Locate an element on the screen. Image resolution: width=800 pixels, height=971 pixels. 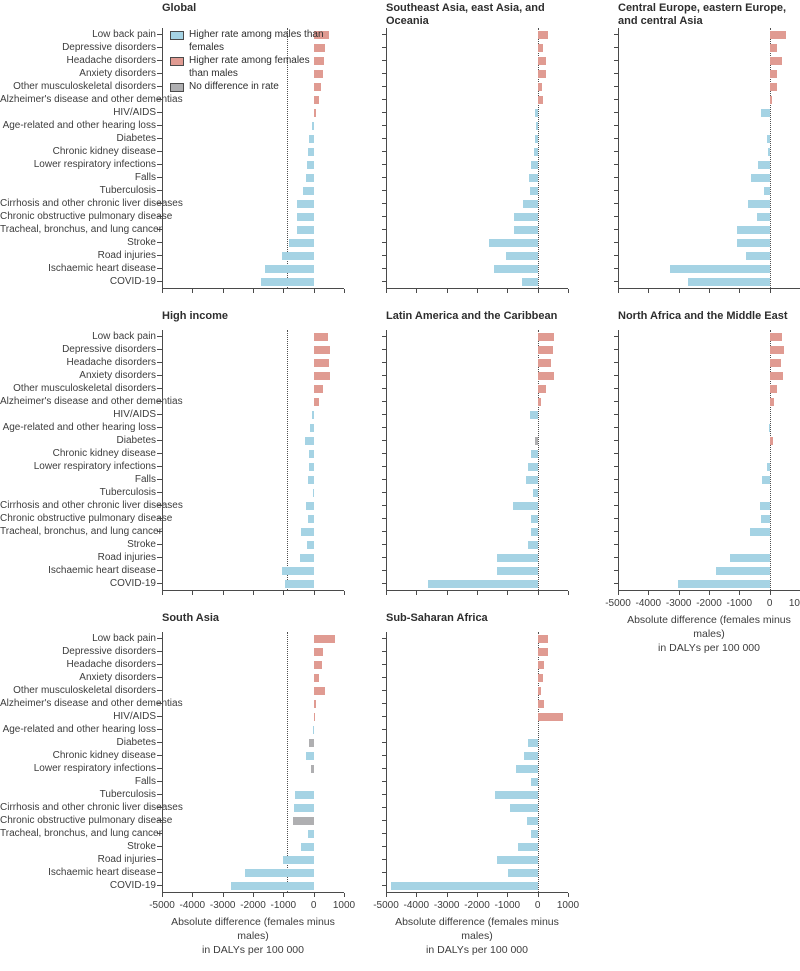
bar-road-injuries is located at coordinates (522, 255).